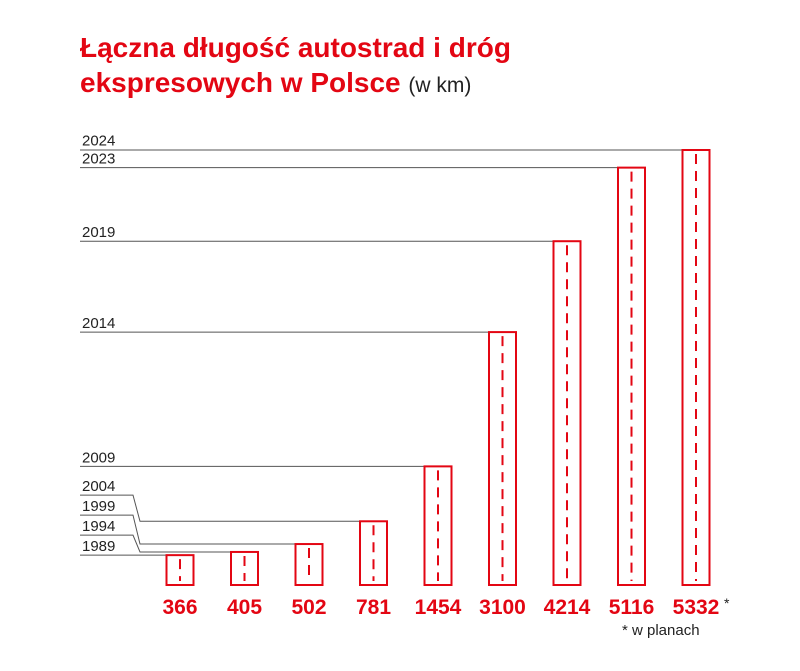  What do you see at coordinates (98, 486) in the screenshot?
I see `year-tick-label: 2004` at bounding box center [98, 486].